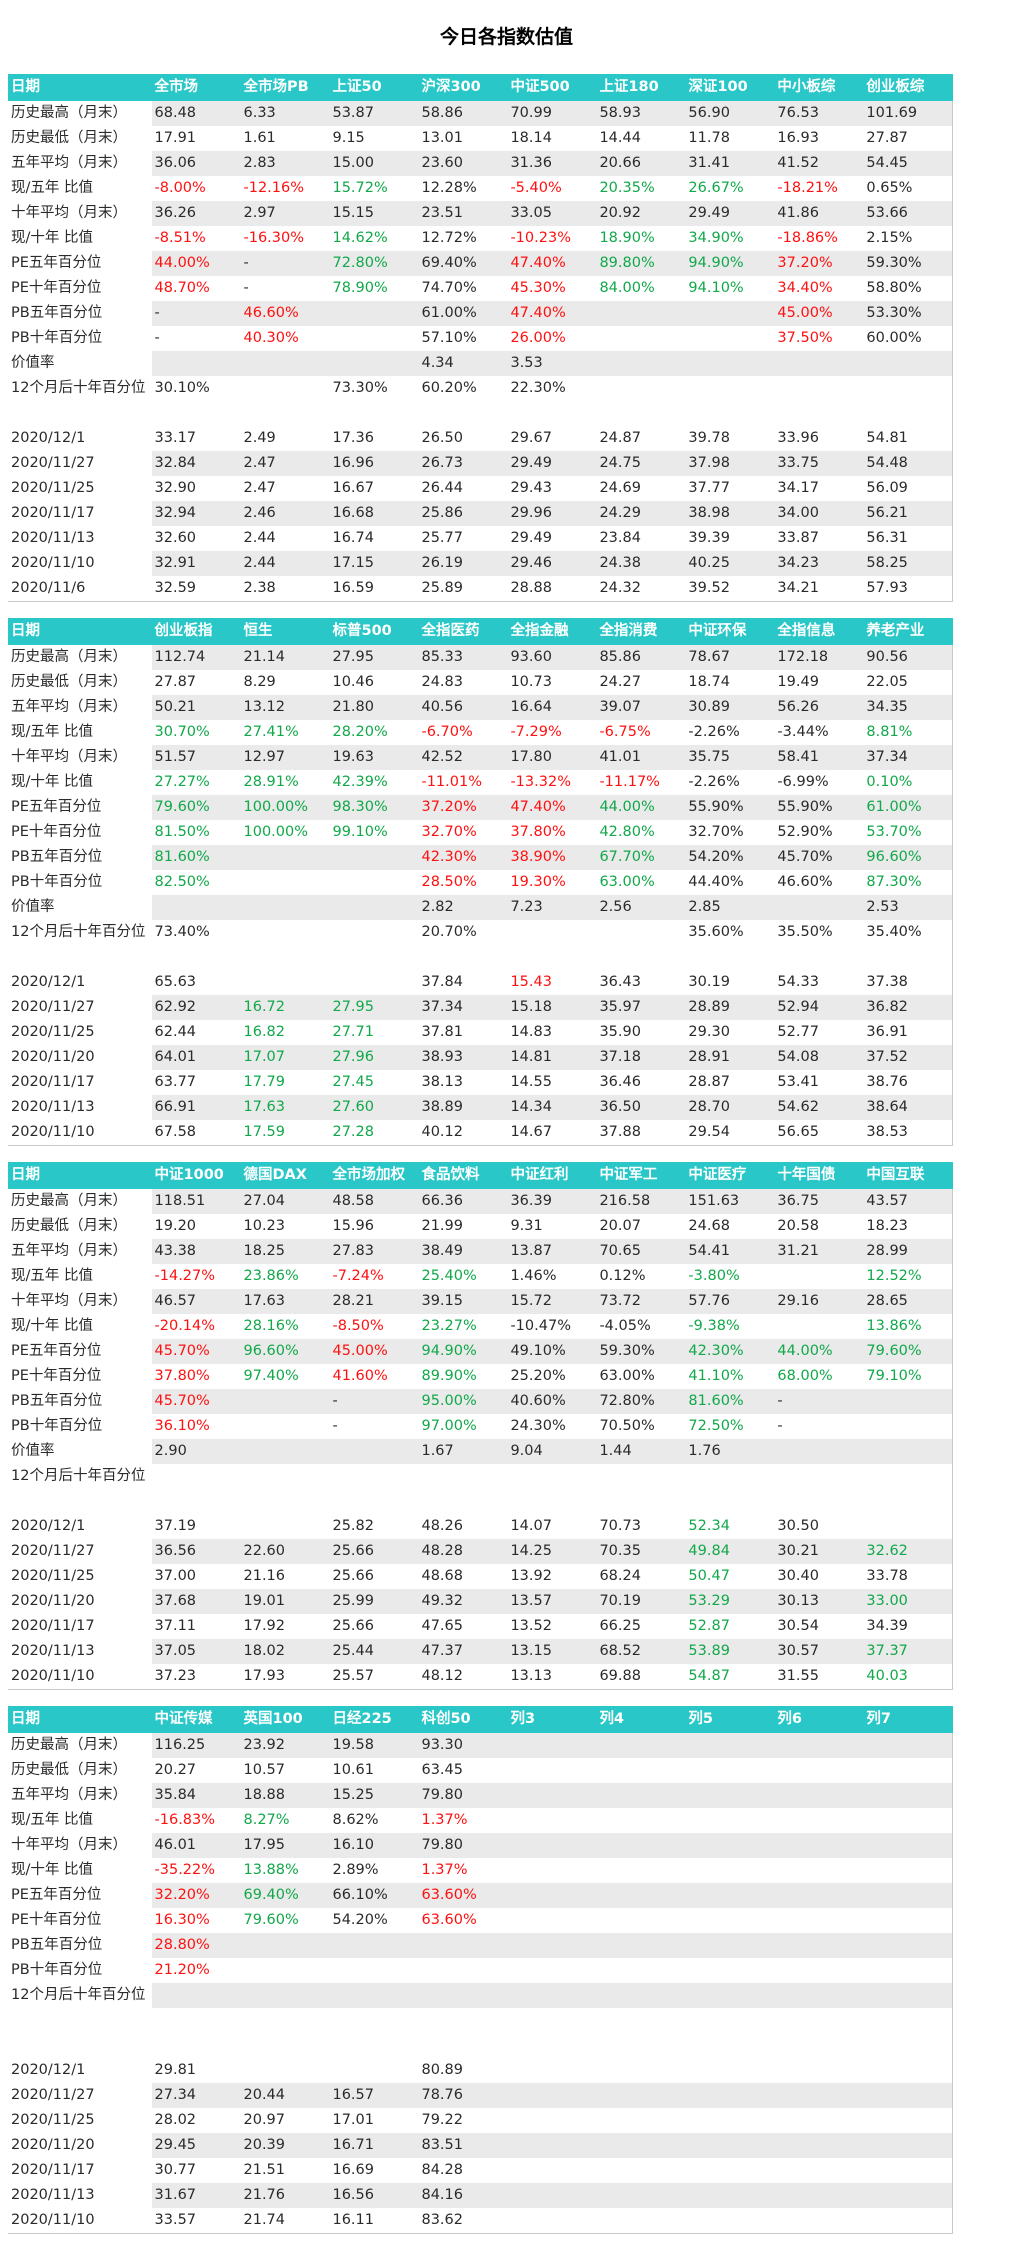 This screenshot has height=2264, width=1013. Describe the element at coordinates (374, 213) in the screenshot. I see `value-cell: 15.15` at that location.